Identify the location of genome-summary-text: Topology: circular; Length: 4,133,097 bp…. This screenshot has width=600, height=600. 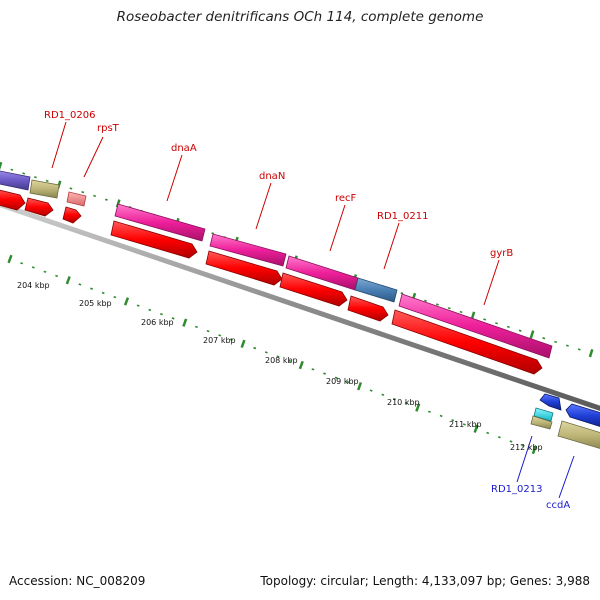
(425, 581).